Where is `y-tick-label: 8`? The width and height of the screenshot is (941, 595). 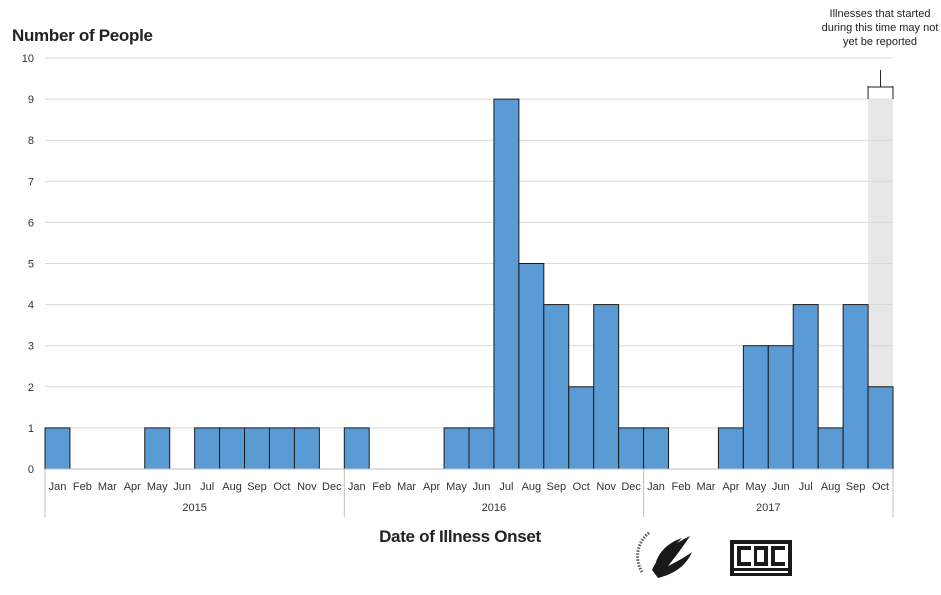
y-tick-label: 8 is located at coordinates (31, 141).